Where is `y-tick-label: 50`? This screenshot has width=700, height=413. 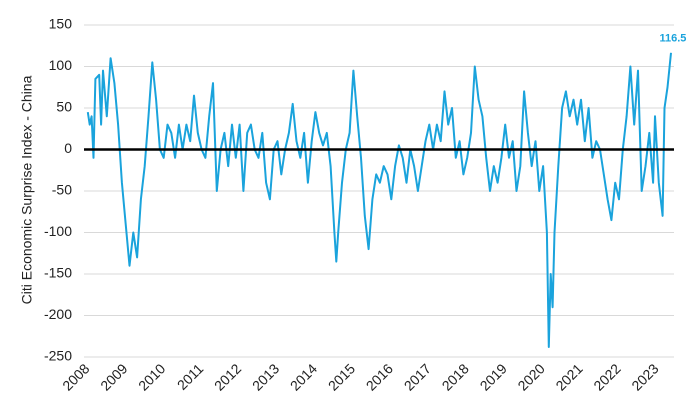 y-tick-label: 50 is located at coordinates (64, 107).